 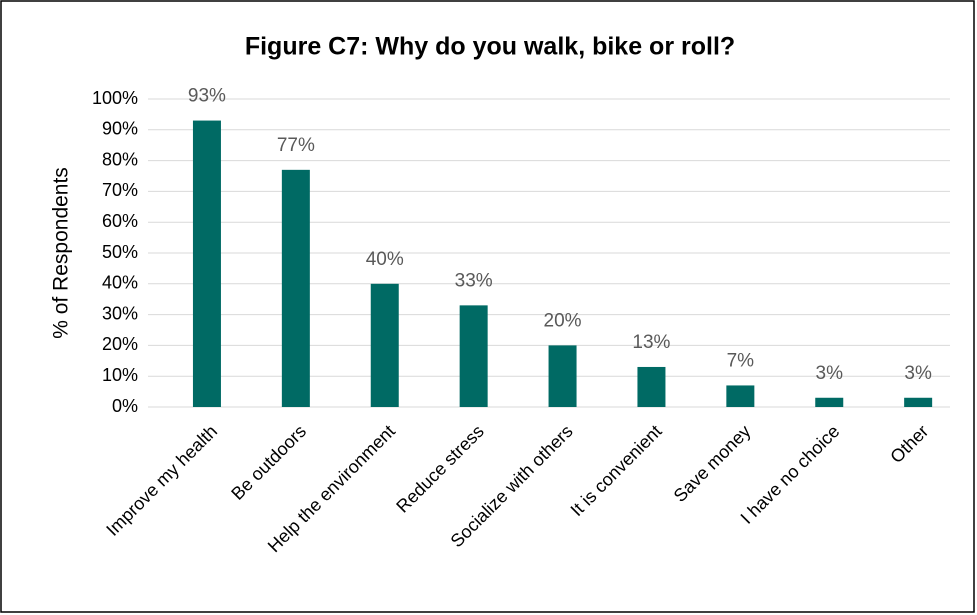 I want to click on y-tick-label: 0%, so click(x=125, y=406).